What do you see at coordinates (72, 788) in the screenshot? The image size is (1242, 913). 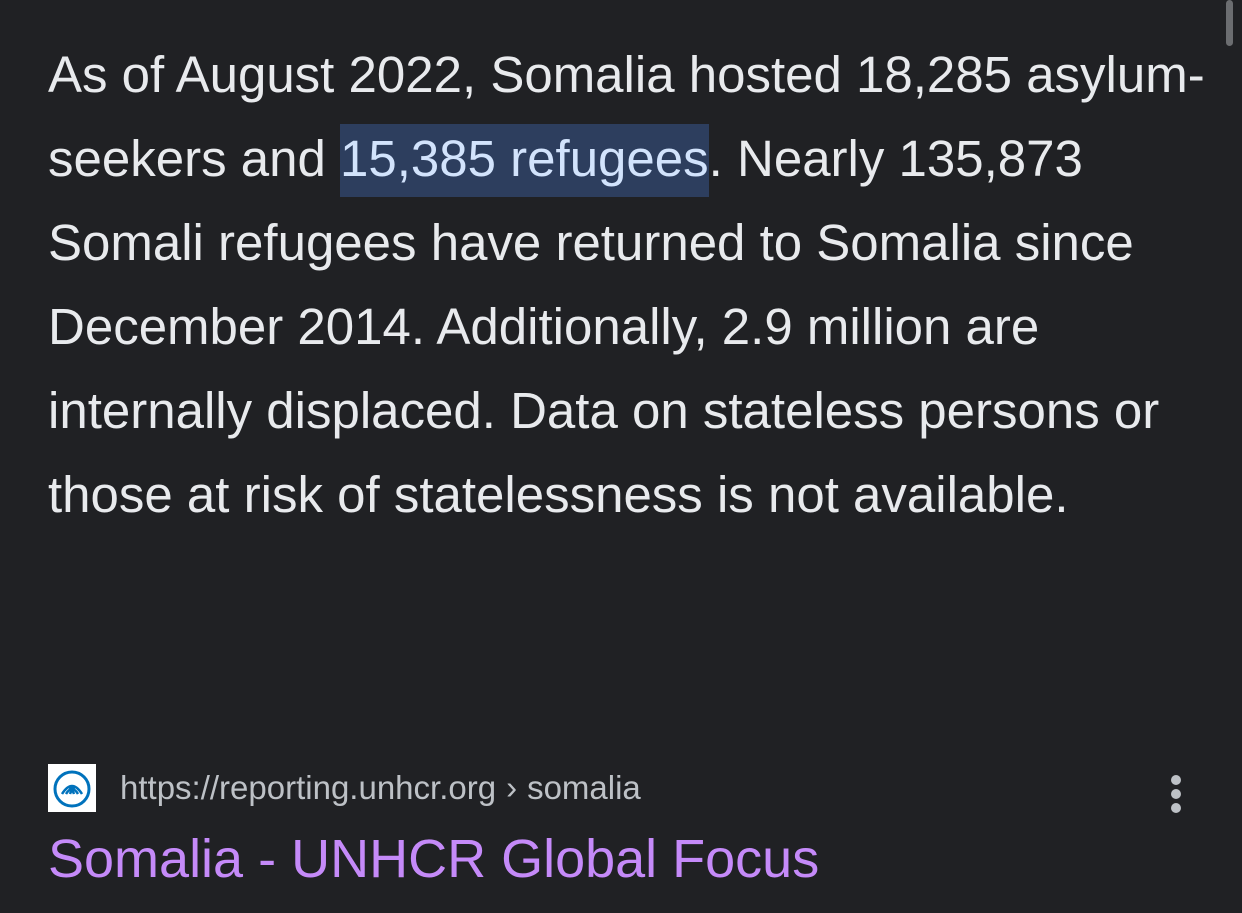 I see `favicon` at bounding box center [72, 788].